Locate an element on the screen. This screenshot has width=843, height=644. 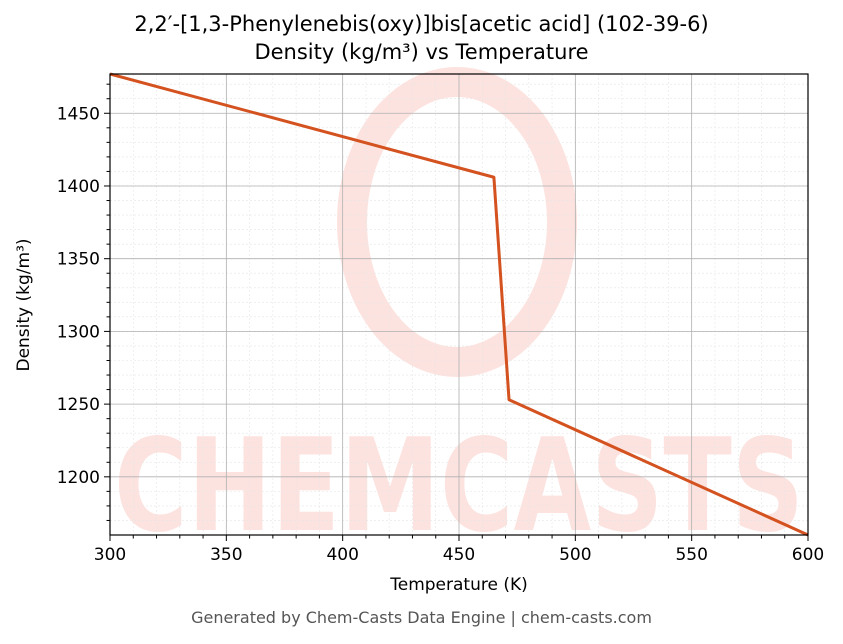
x-tick-label: 550 is located at coordinates (691, 555).